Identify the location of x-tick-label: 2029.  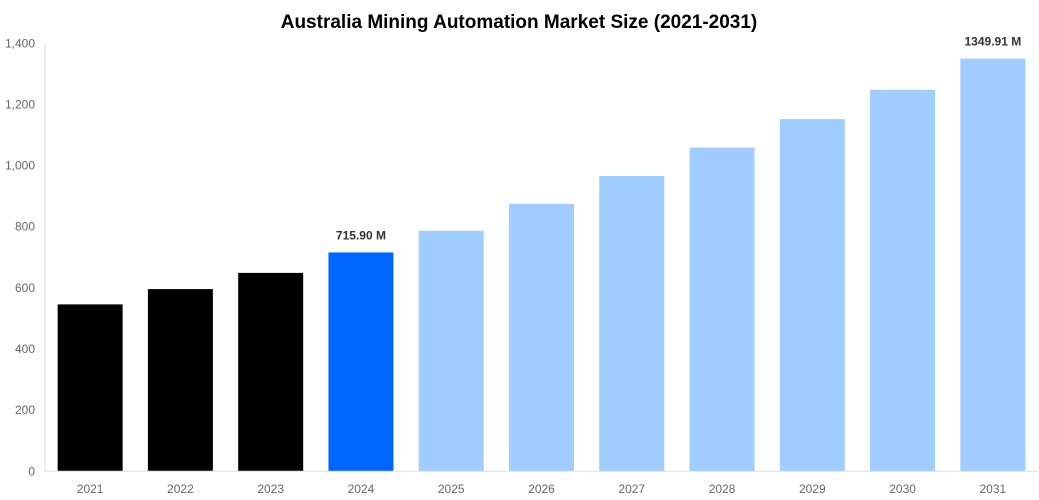
(812, 489).